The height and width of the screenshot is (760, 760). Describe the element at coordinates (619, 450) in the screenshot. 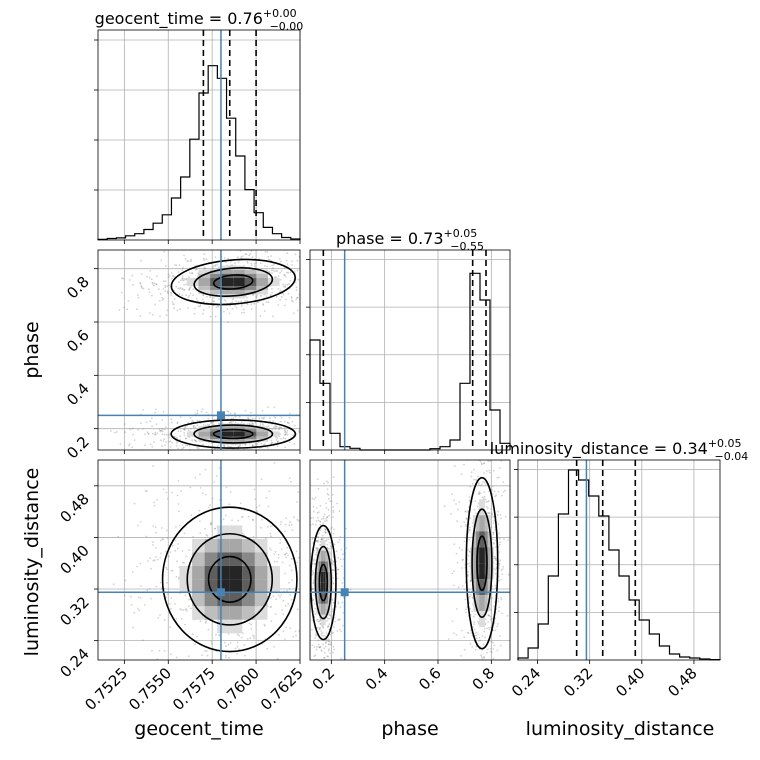

I see `panel-title-luminosity_distance: luminosity_distance = 0.34+0.05 −0.04` at that location.